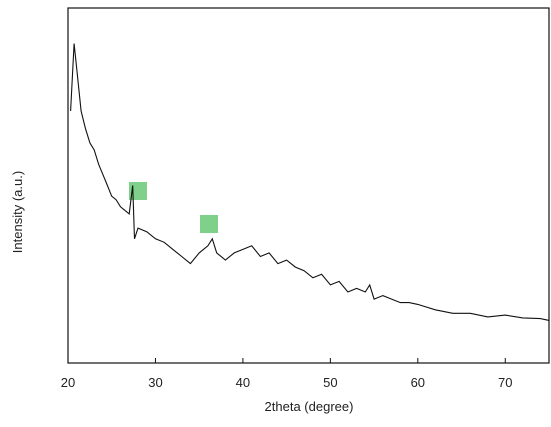 Image resolution: width=551 pixels, height=427 pixels. I want to click on x-tick-label: 30, so click(155, 382).